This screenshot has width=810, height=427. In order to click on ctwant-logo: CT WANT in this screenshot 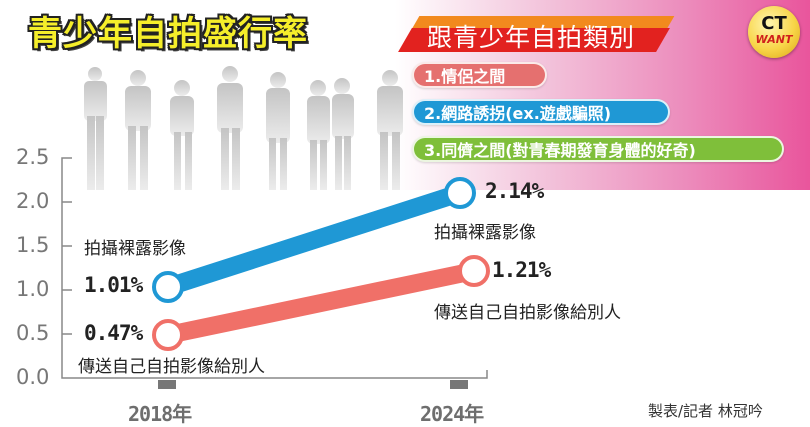, I will do `click(774, 32)`.